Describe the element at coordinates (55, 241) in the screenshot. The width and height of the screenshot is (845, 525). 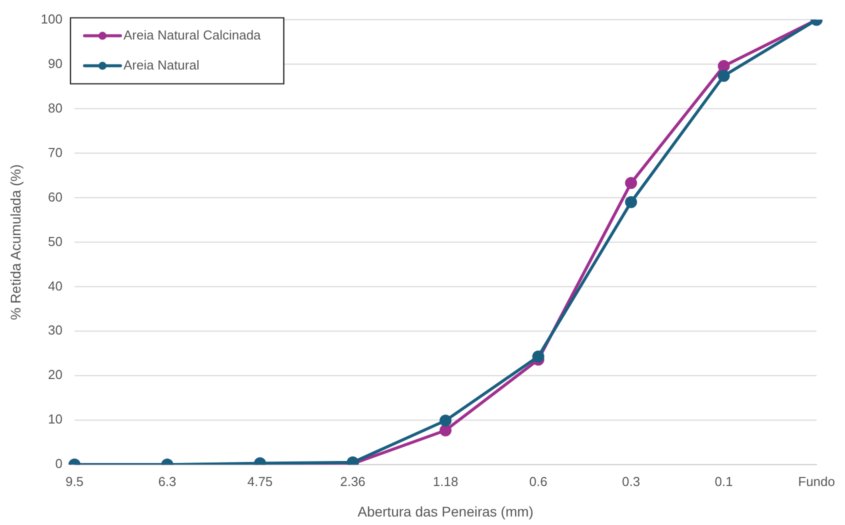
I see `y-tick-label: 50` at that location.